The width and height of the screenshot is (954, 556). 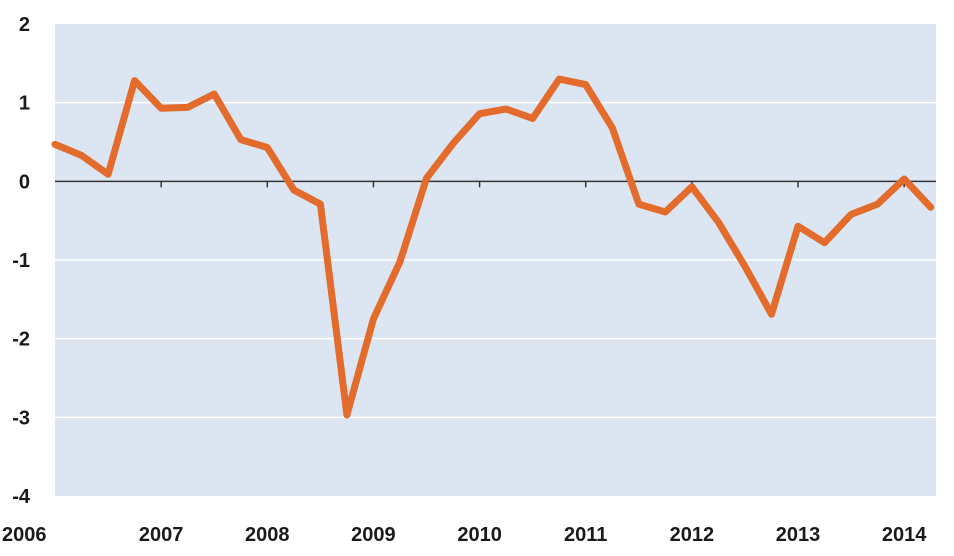 What do you see at coordinates (24, 104) in the screenshot?
I see `y-tick-label: 1` at bounding box center [24, 104].